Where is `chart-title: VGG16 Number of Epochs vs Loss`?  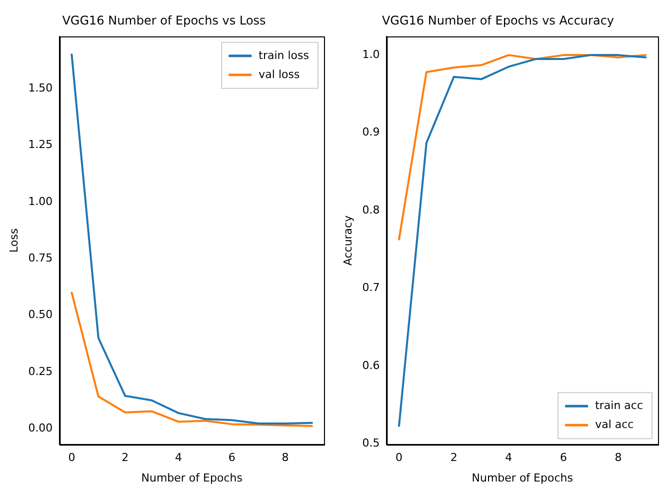 chart-title: VGG16 Number of Epochs vs Loss is located at coordinates (164, 20).